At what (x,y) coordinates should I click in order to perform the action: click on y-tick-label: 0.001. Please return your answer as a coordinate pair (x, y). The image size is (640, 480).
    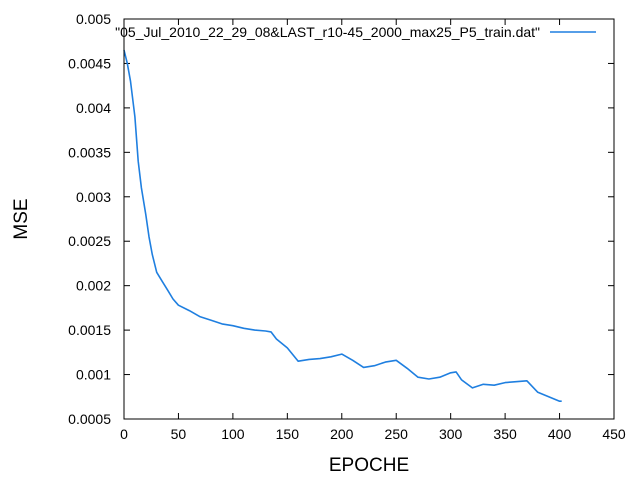
    Looking at the image, I should click on (93, 375).